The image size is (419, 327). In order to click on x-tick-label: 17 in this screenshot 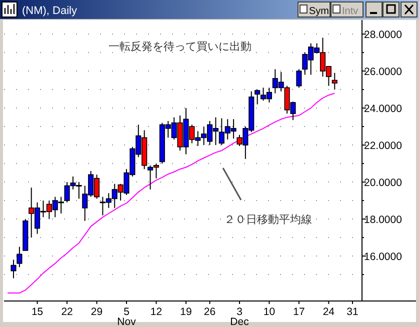, I will do `click(299, 312)`.